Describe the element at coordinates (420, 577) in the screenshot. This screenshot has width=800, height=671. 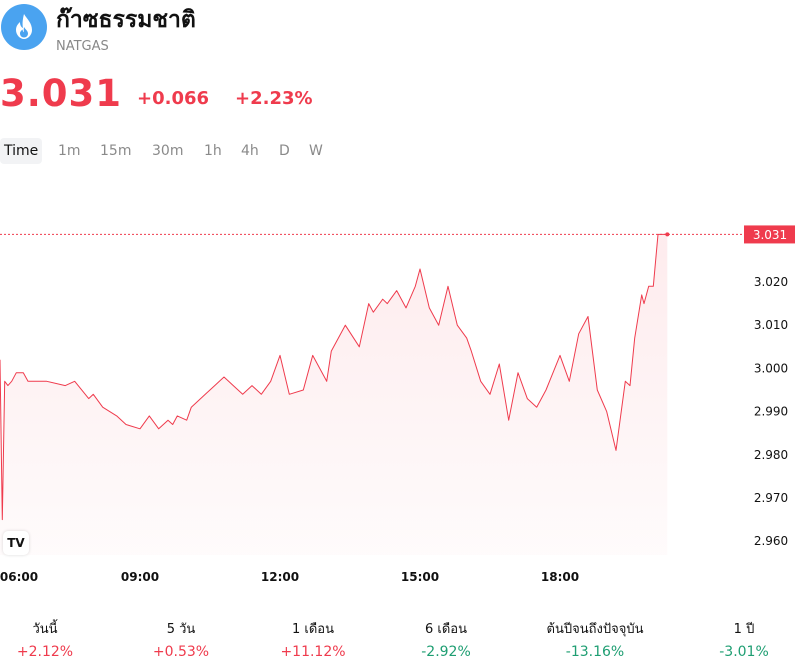
I see `x-tick-label: 15:00` at that location.